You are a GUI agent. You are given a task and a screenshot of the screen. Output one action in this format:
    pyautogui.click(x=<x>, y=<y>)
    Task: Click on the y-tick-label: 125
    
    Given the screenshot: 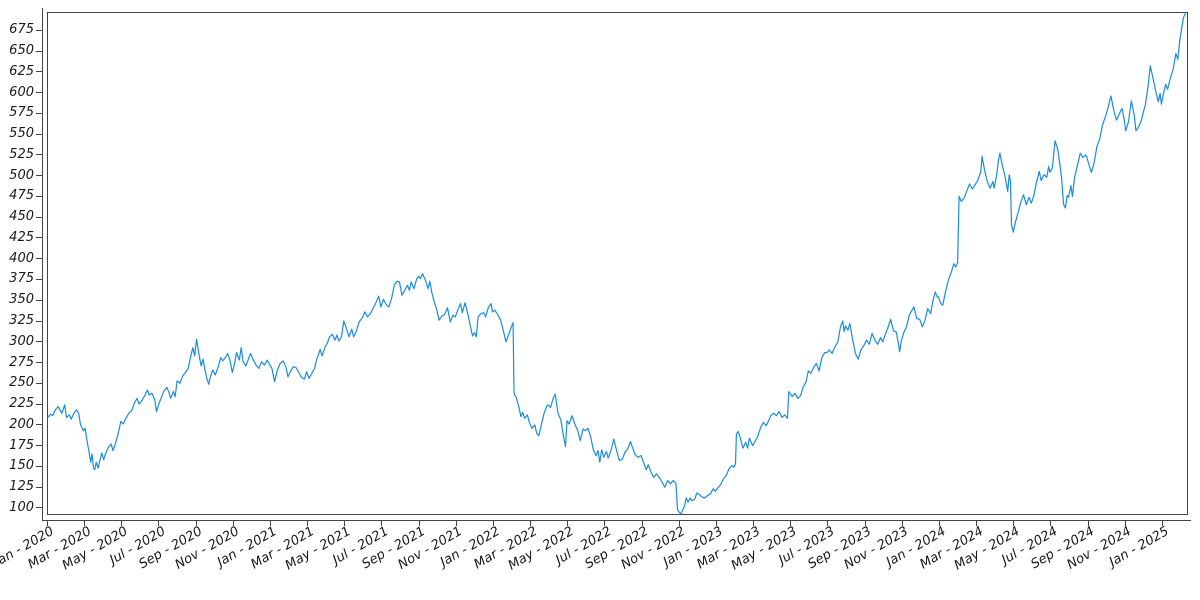 What is the action you would take?
    pyautogui.click(x=21, y=487)
    